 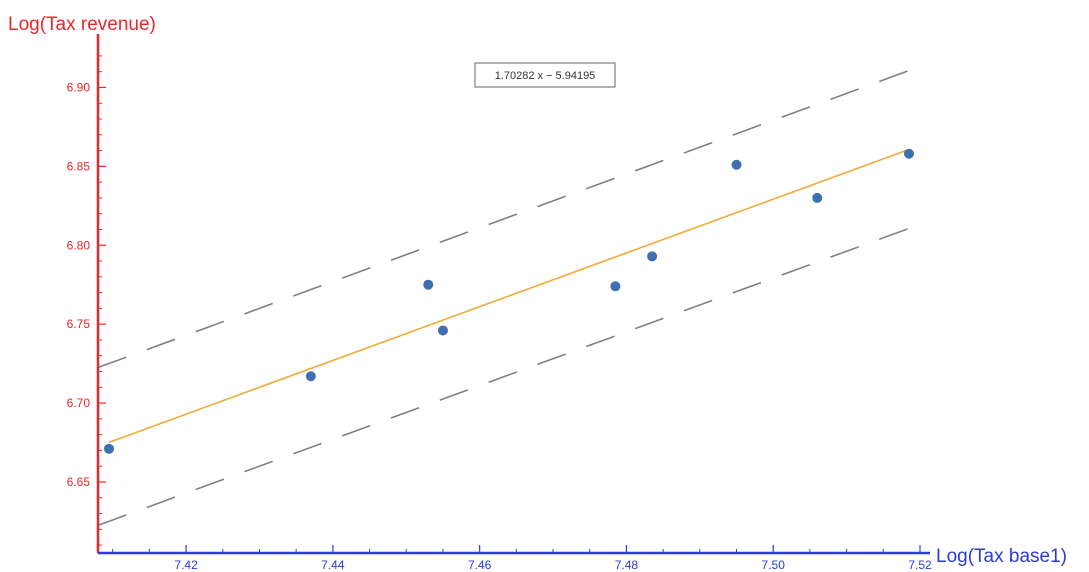 What do you see at coordinates (79, 166) in the screenshot?
I see `y-tick-label: 6.85` at bounding box center [79, 166].